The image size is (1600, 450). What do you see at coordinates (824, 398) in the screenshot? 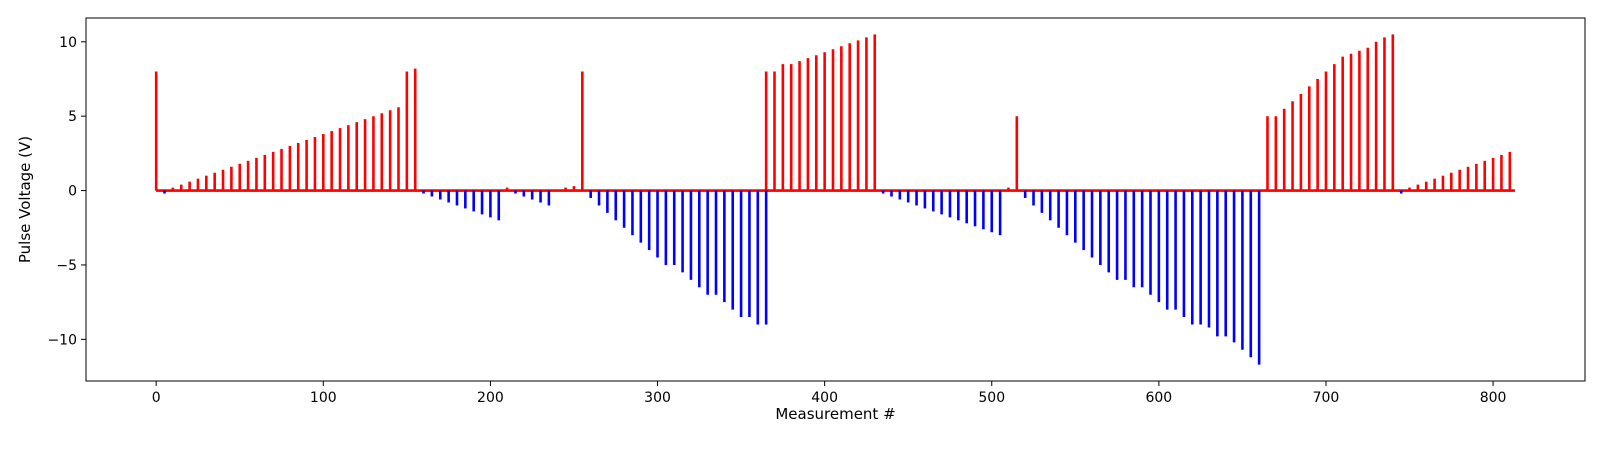
I see `x-tick-label-4: 400` at bounding box center [824, 398].